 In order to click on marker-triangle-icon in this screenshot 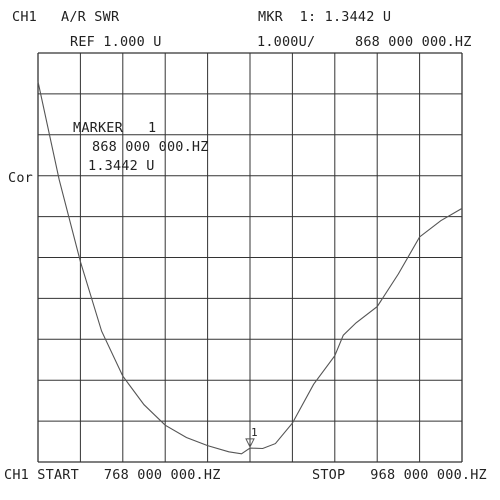, I will do `click(250, 443)`.